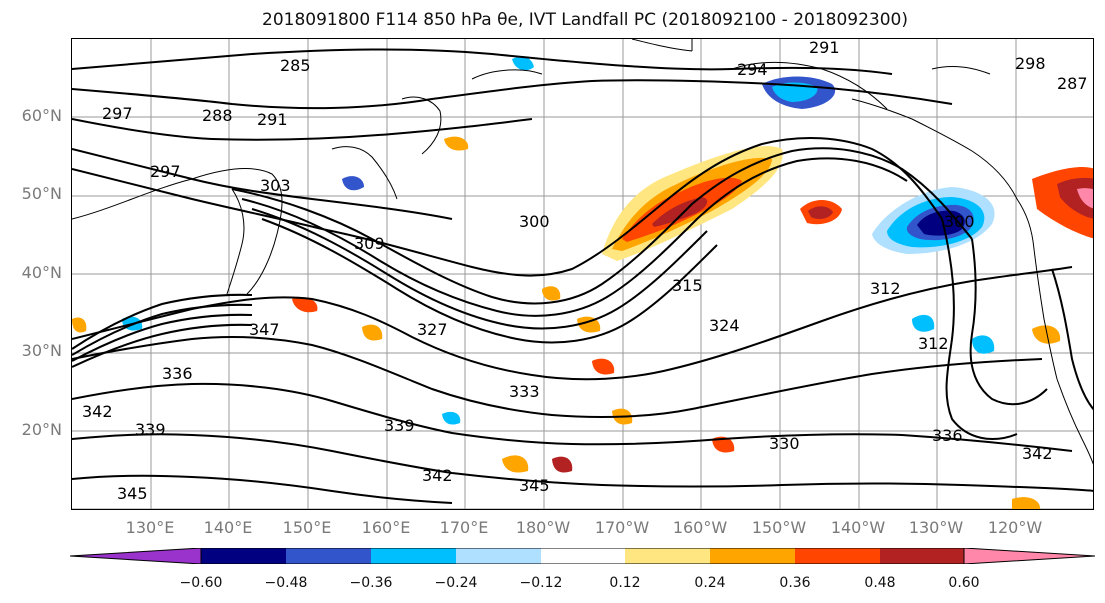 The width and height of the screenshot is (1105, 603). I want to click on colorbar-tick-label: 0.60, so click(964, 583).